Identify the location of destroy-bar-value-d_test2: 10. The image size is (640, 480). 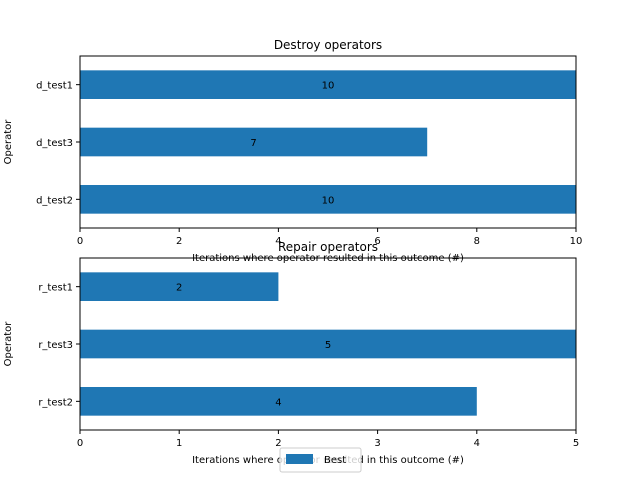
(328, 200).